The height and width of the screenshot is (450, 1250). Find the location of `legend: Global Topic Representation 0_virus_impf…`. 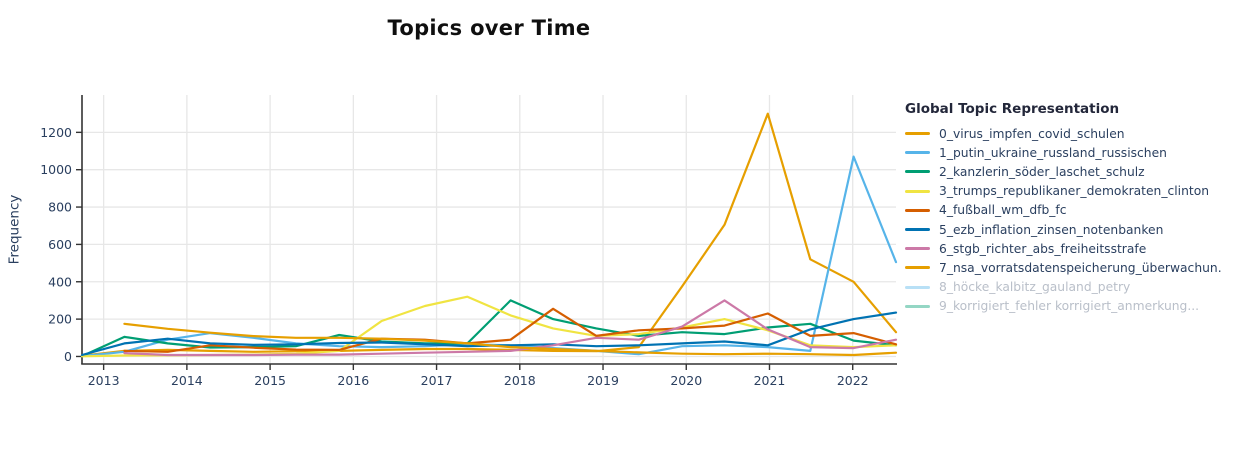

legend: Global Topic Representation 0_virus_impf… is located at coordinates (1063, 208).